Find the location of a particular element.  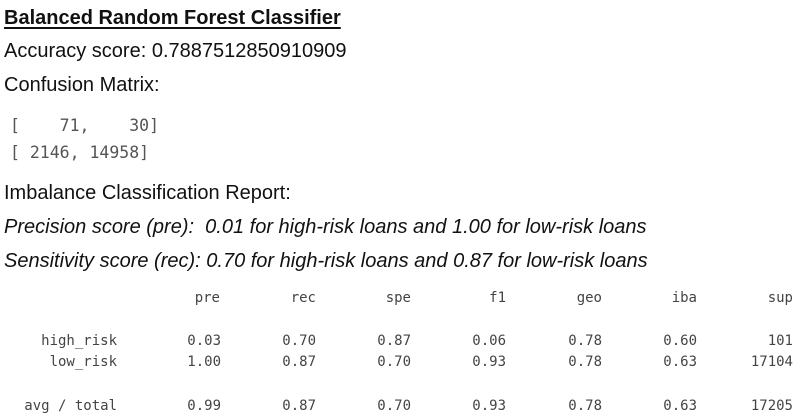

confusion-matrix-row-1: [ 71, 30] is located at coordinates (85, 125).